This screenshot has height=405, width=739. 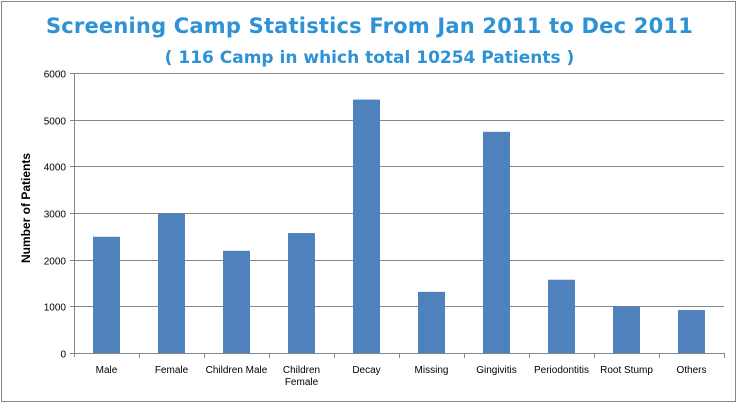 I want to click on x-tick-label: Periodontitis, so click(x=561, y=370).